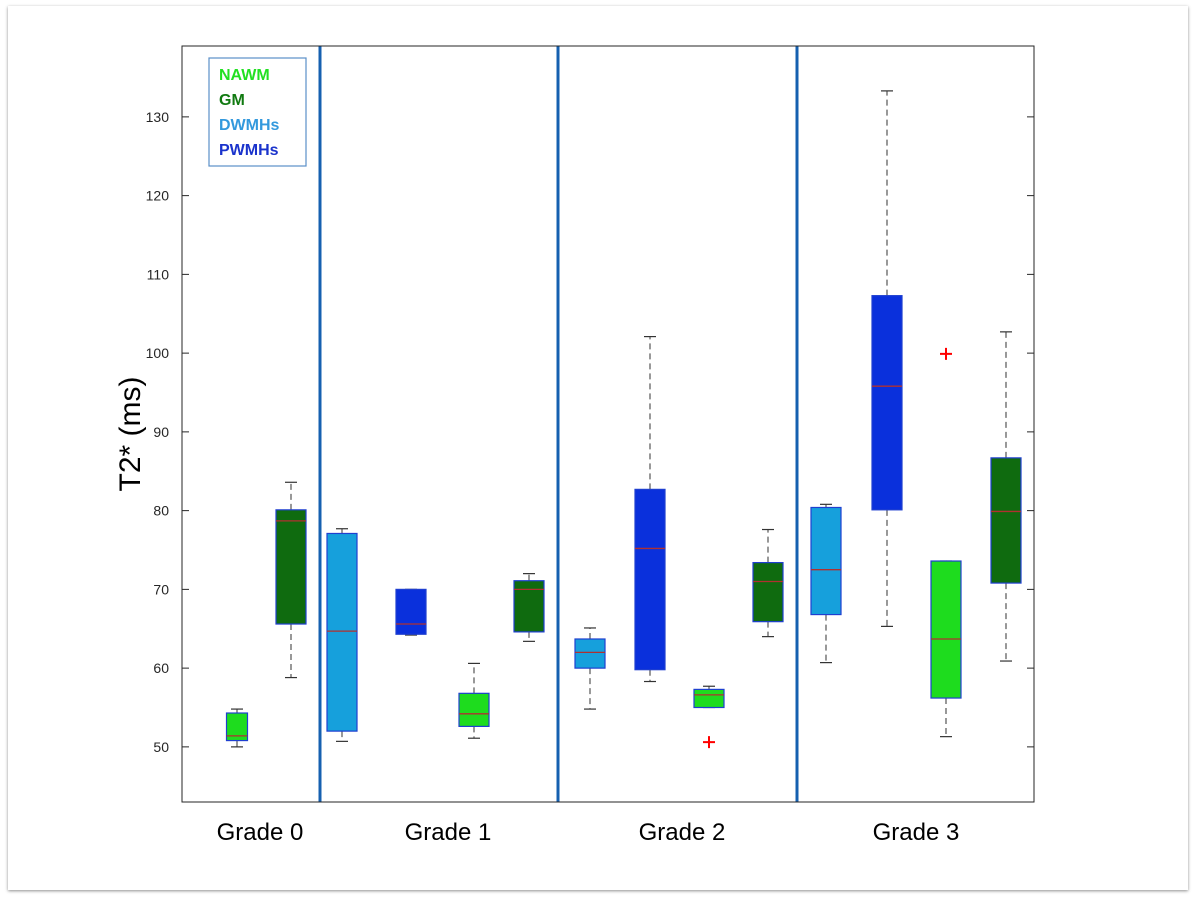 This screenshot has width=1199, height=903. I want to click on legend-entry-dwmhs: DWMHs, so click(249, 125).